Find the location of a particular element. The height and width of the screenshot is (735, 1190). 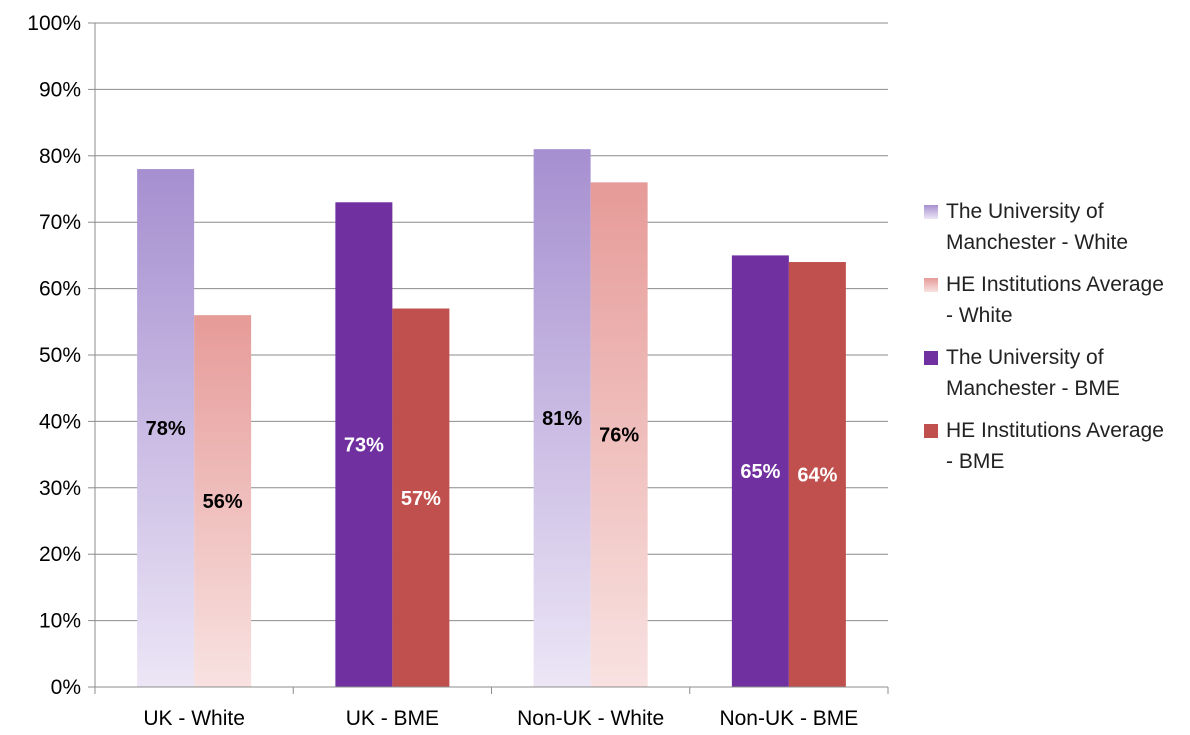

legend-item-he-white: HE Institutions Average - White is located at coordinates (1055, 300).